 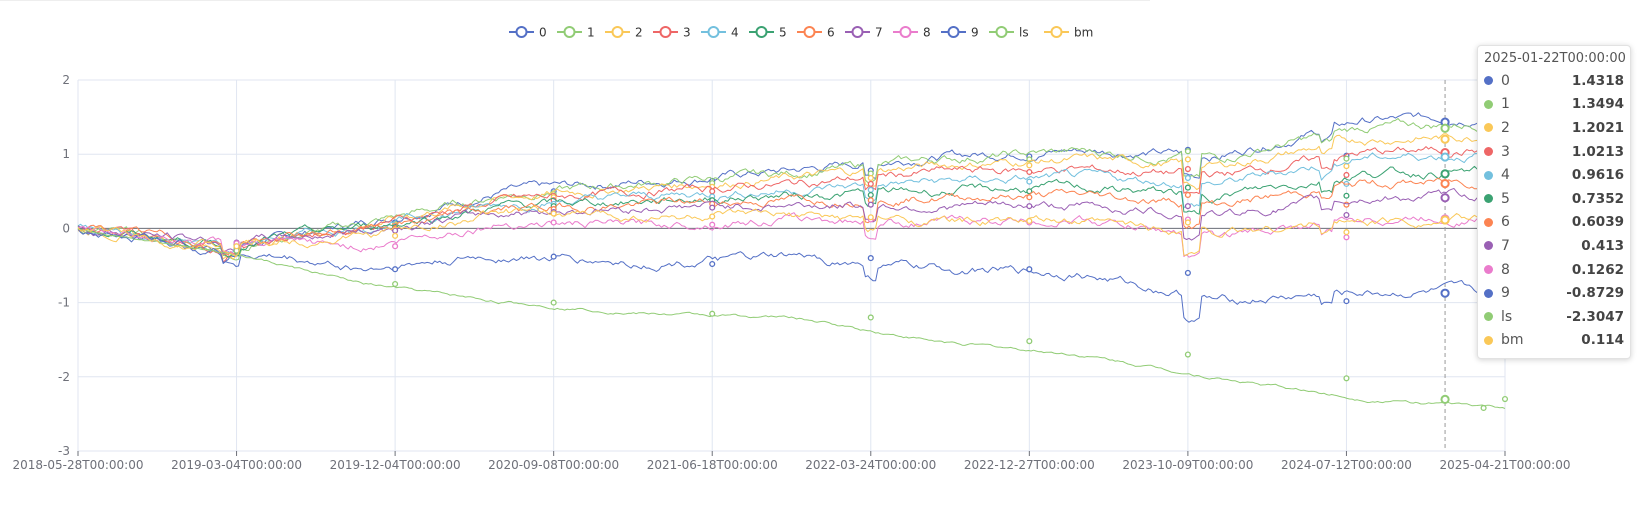 I want to click on legend-label: 4, so click(x=735, y=33).